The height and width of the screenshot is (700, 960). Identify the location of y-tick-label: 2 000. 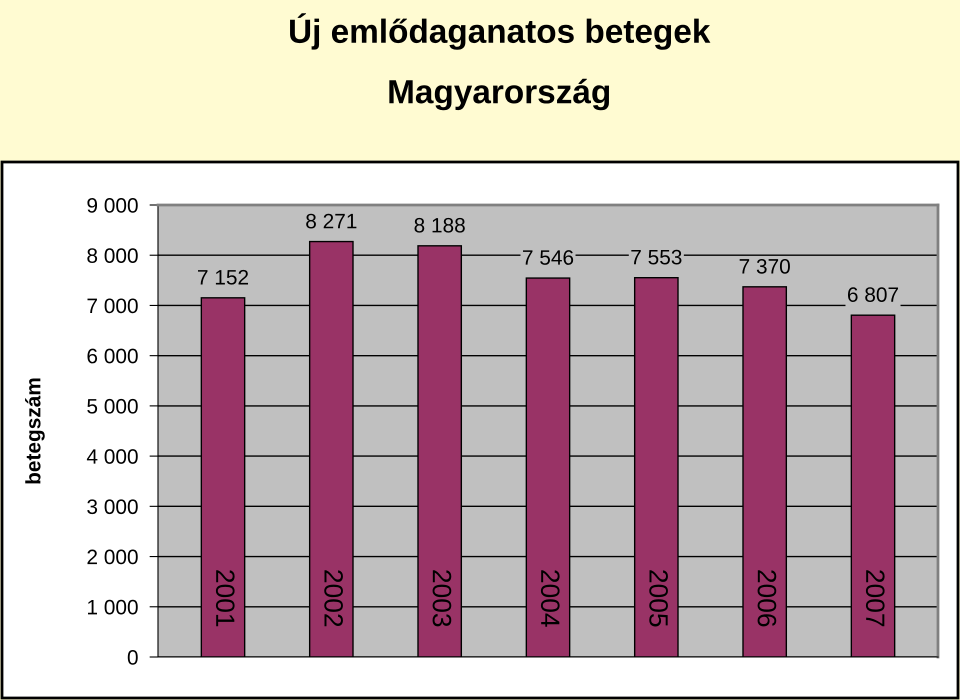
(112, 557).